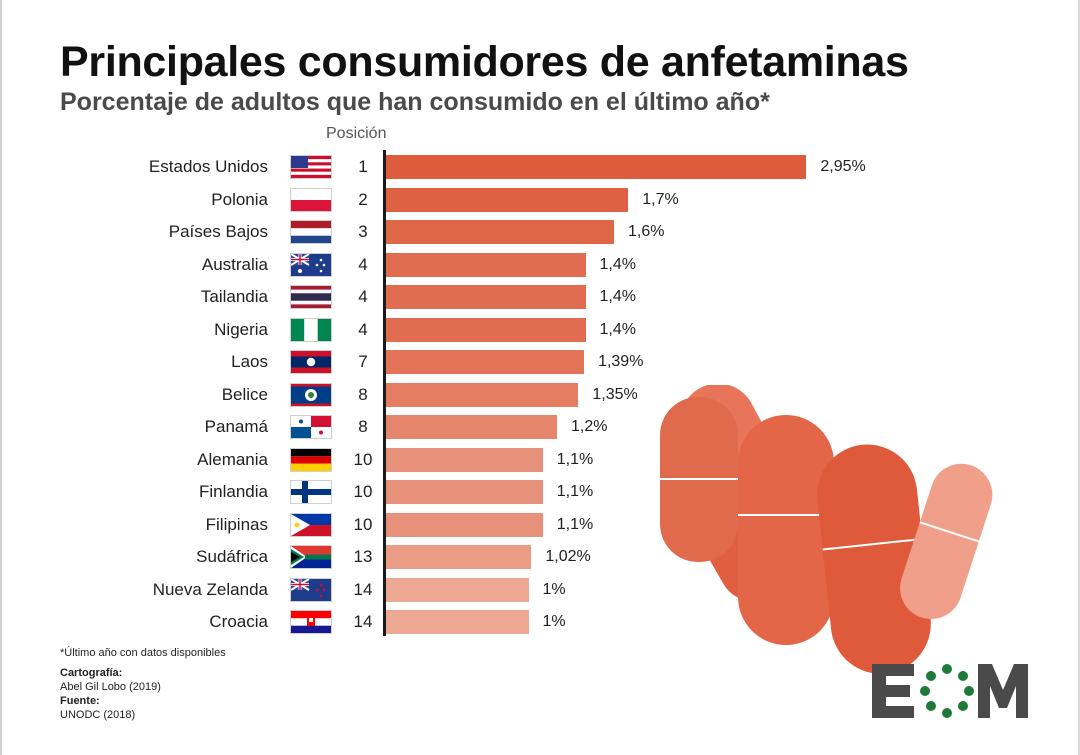 Image resolution: width=1080 pixels, height=755 pixels. Describe the element at coordinates (91, 673) in the screenshot. I see `cartography-label: Cartografía:` at that location.